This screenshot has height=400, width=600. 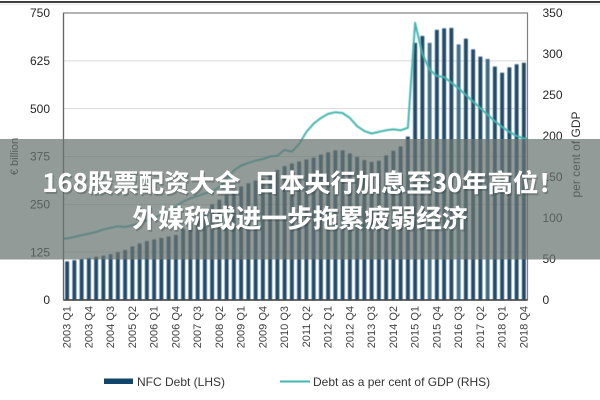 I want to click on svg-text: 2011 Q2, so click(x=307, y=326).